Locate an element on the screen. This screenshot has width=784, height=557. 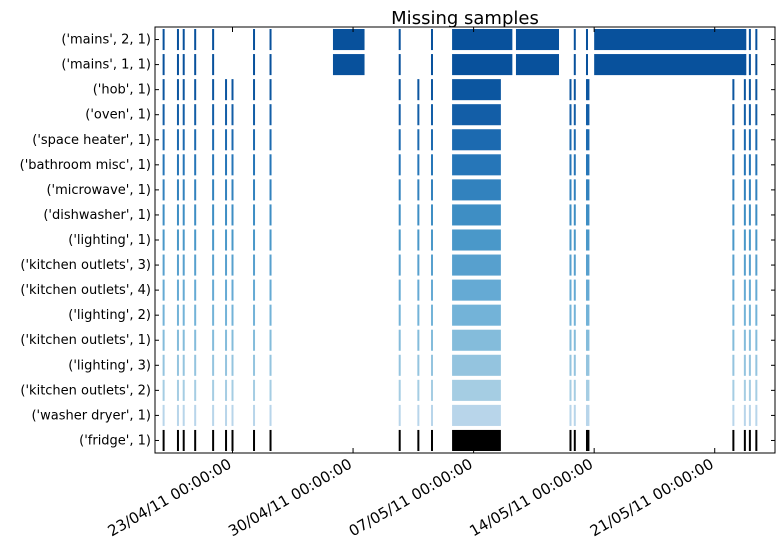
x-tick-label: 14/05/11 00:00:00 is located at coordinates (531, 497).